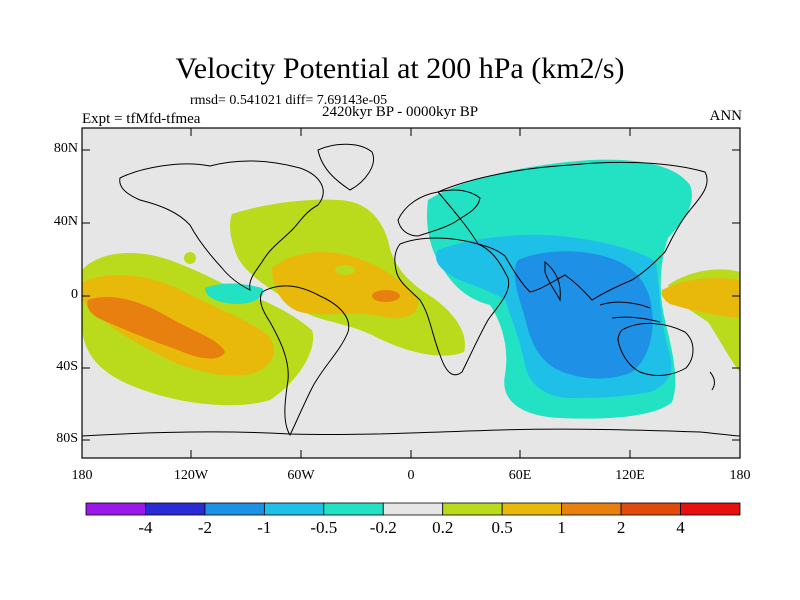 The width and height of the screenshot is (800, 600). I want to click on stats-text: rmsd= 0.541021 diff= 7.69143e-05, so click(289, 100).